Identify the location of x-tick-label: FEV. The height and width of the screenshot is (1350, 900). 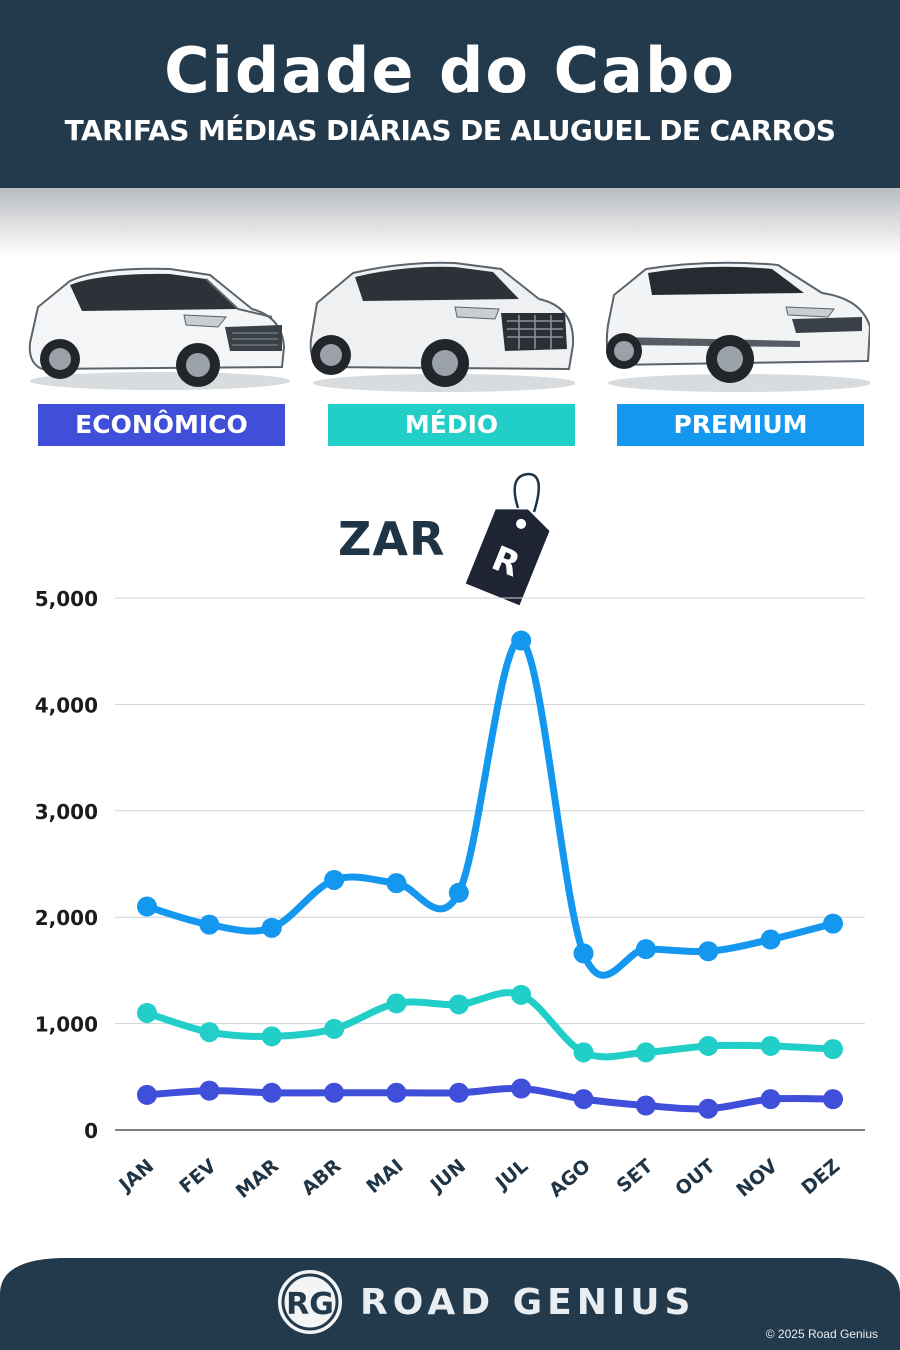
(198, 1176).